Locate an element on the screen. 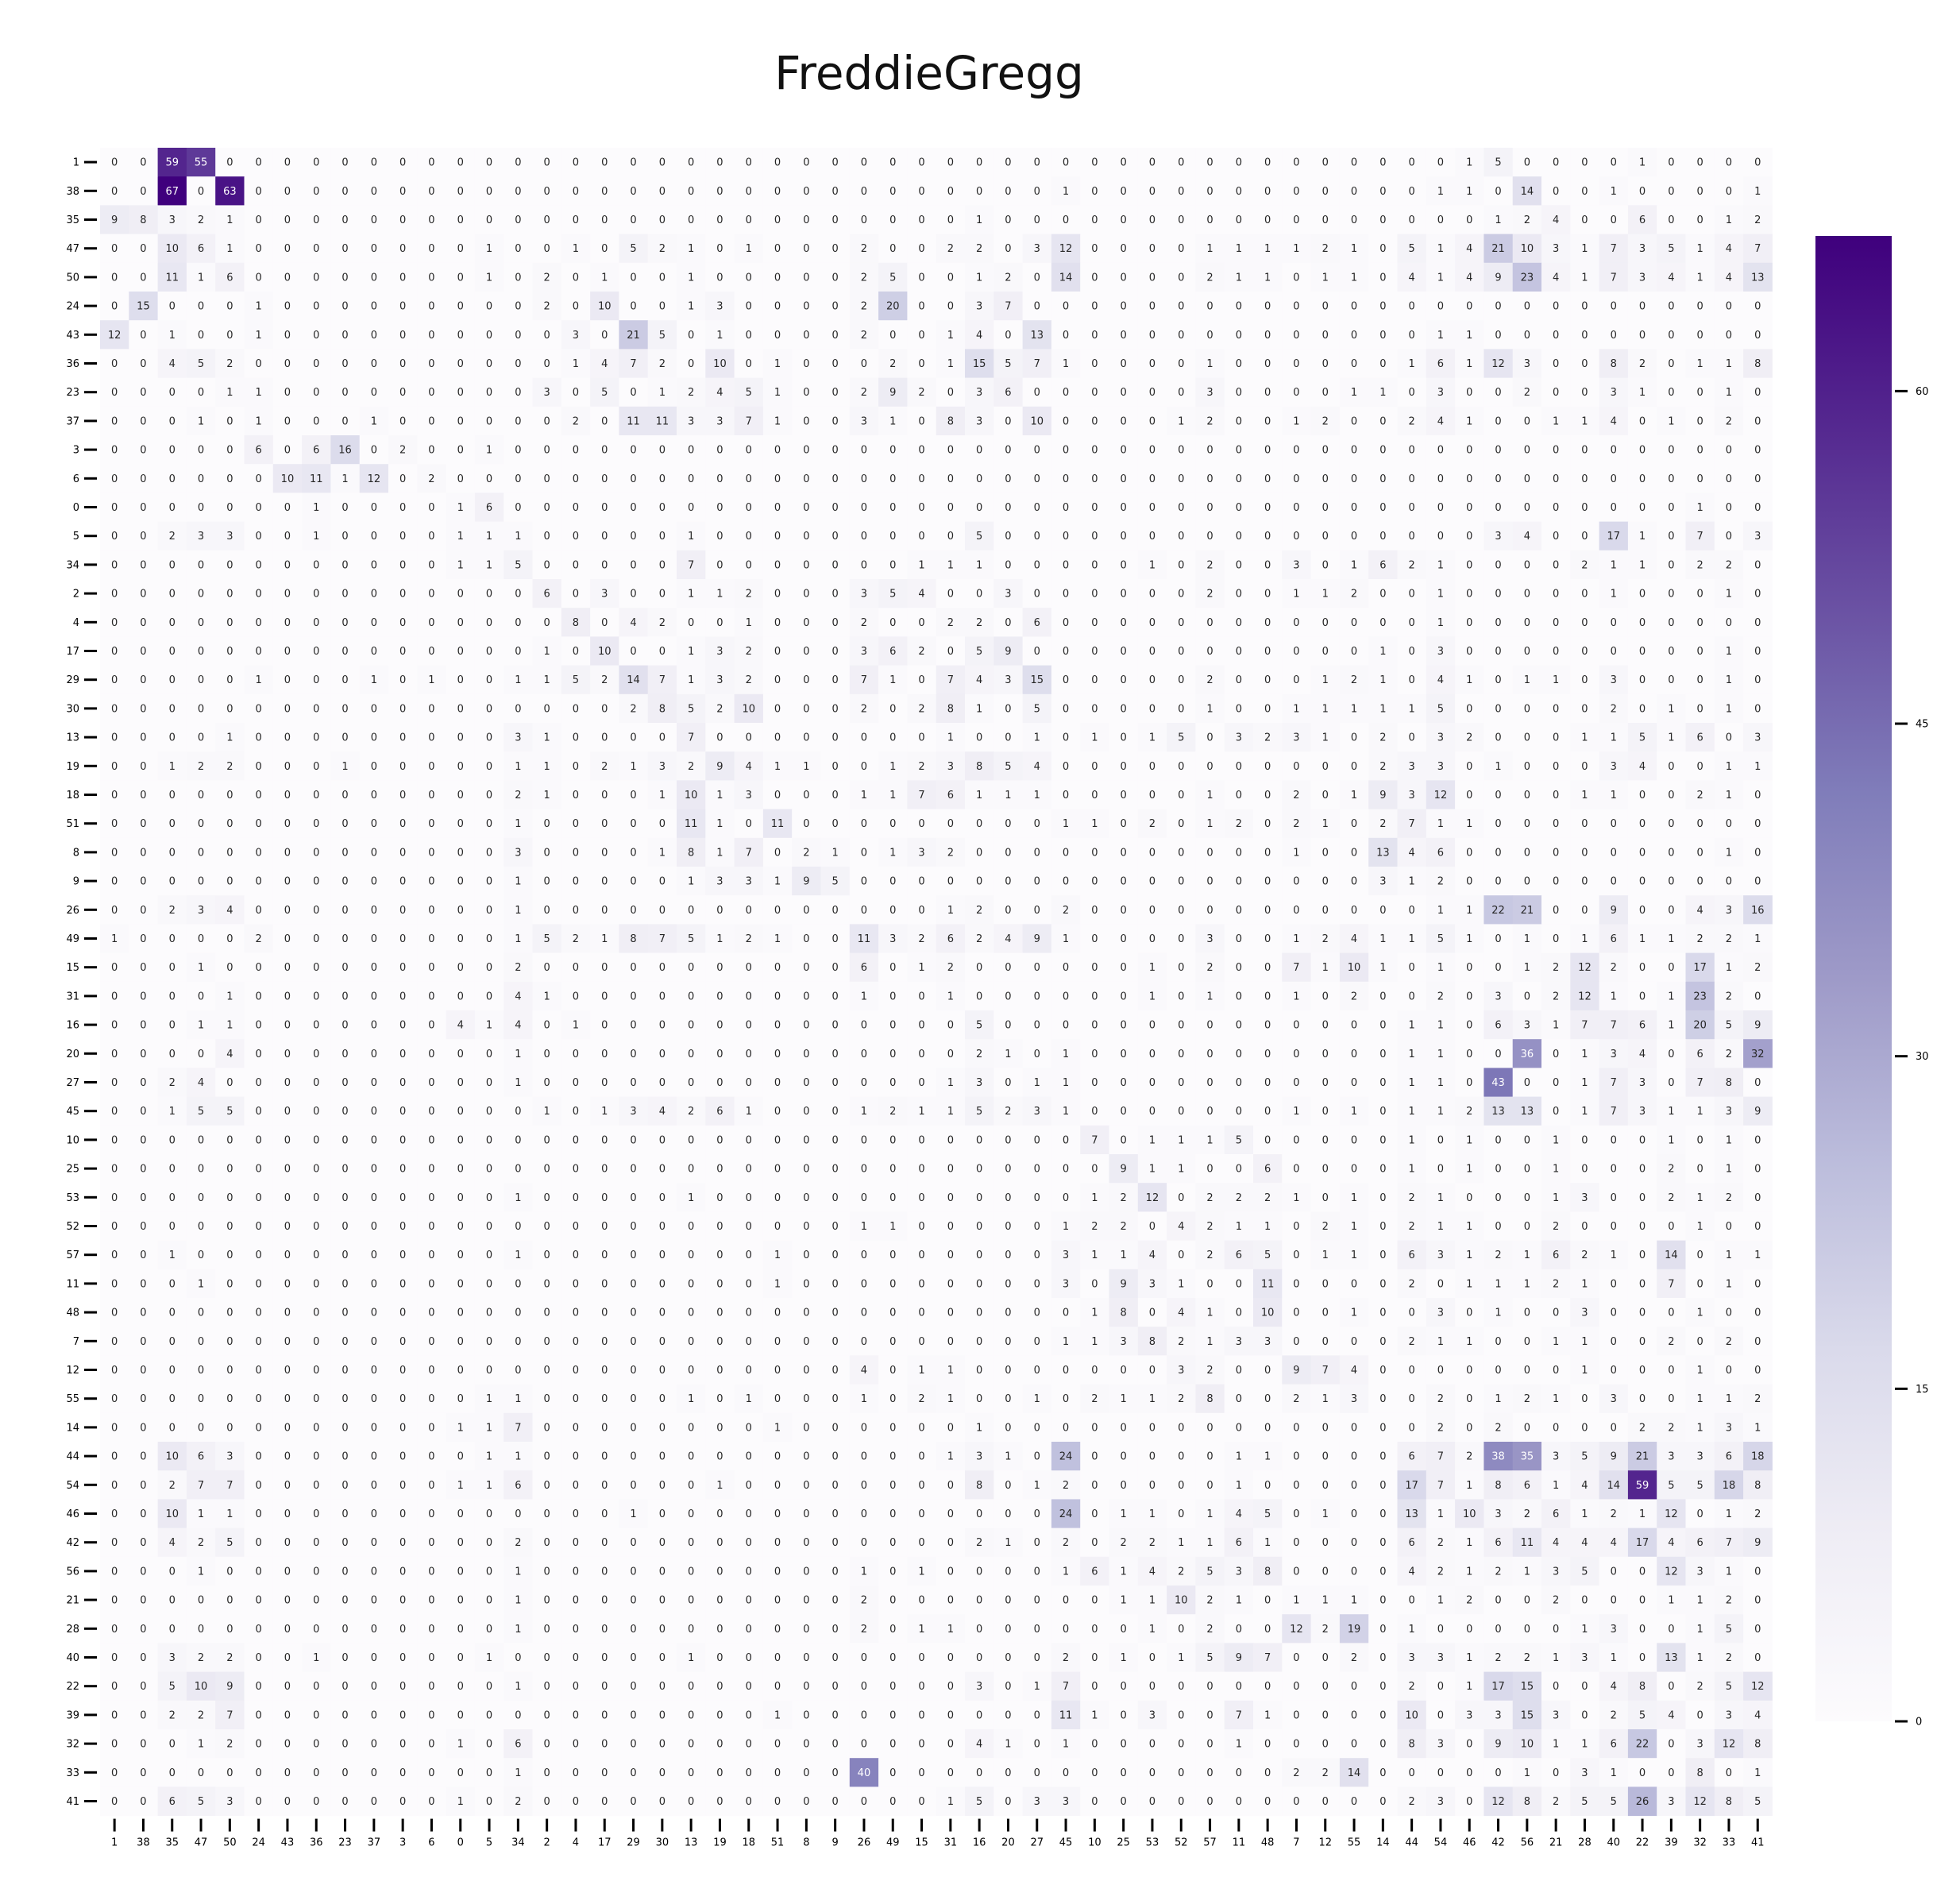 This screenshot has width=1960, height=1881. cell-value-label: 2 is located at coordinates (172, 911).